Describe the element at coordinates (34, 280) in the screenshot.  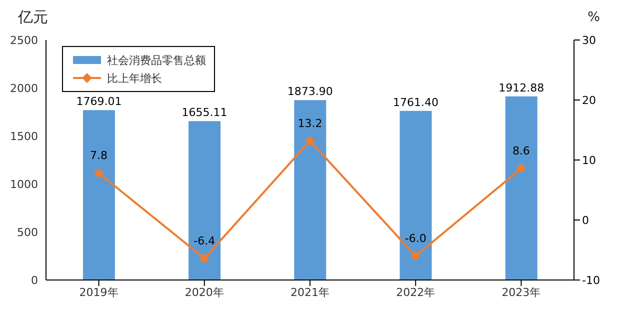
I see `y-tick-label: 0` at that location.